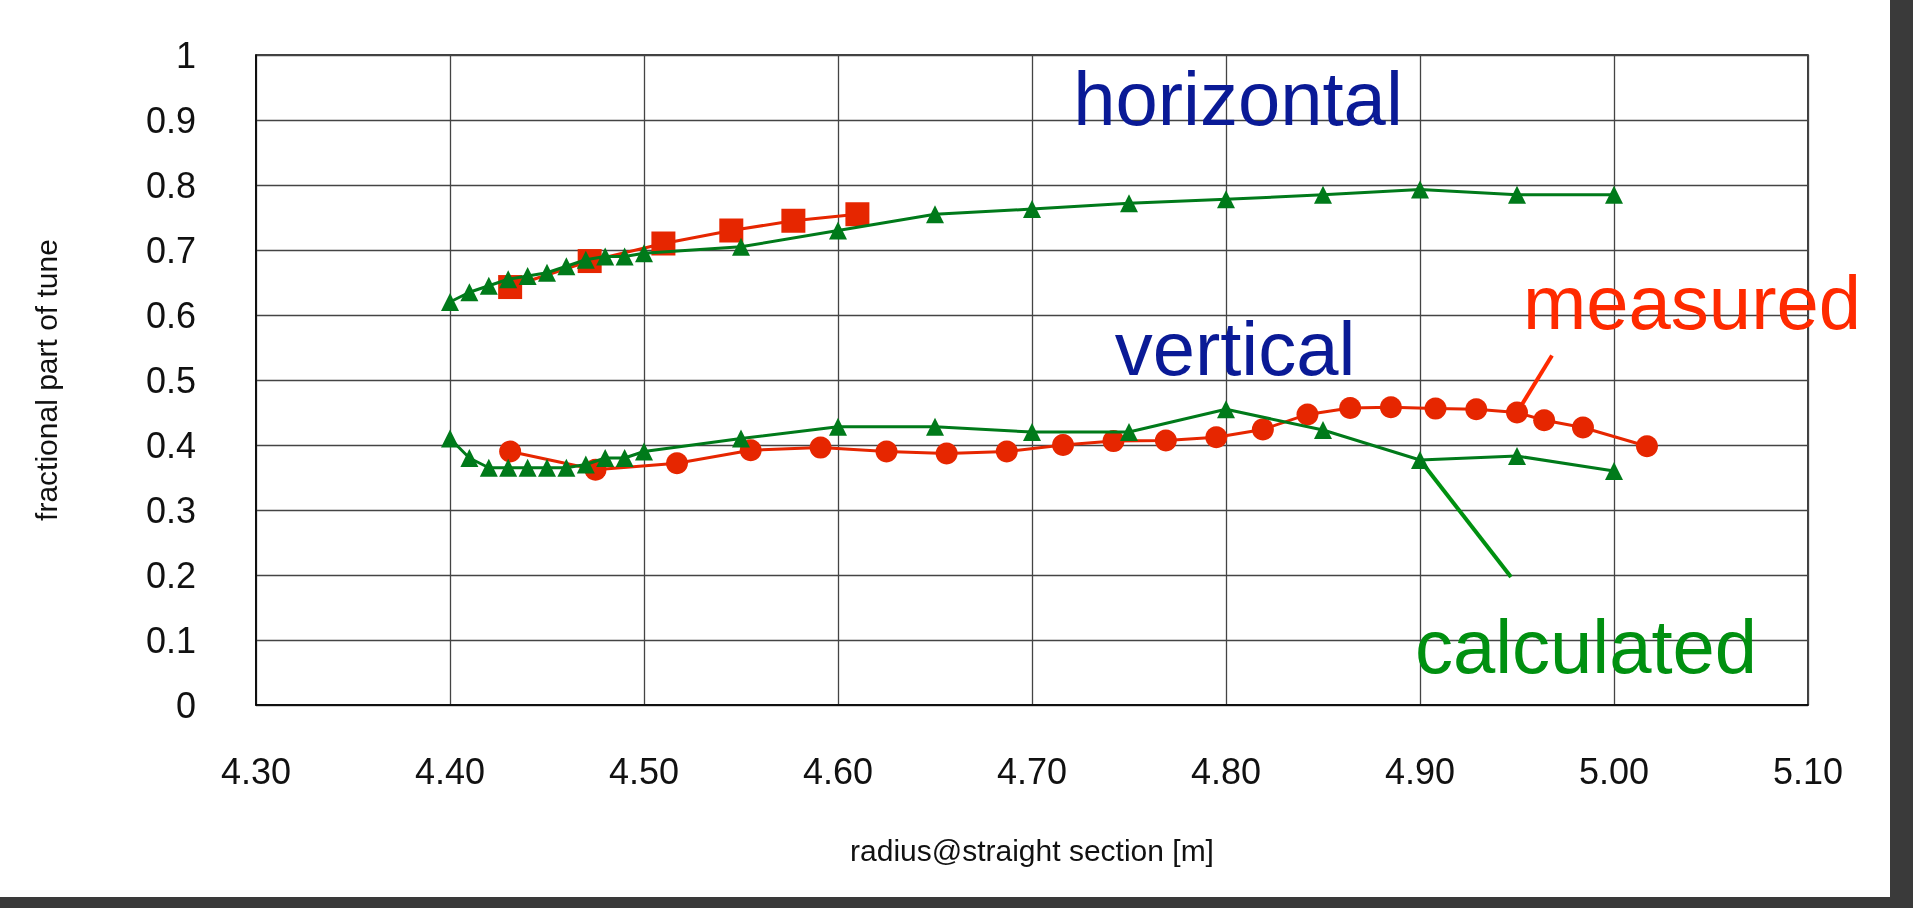  I want to click on y-tick-label: 0, so click(185, 705).